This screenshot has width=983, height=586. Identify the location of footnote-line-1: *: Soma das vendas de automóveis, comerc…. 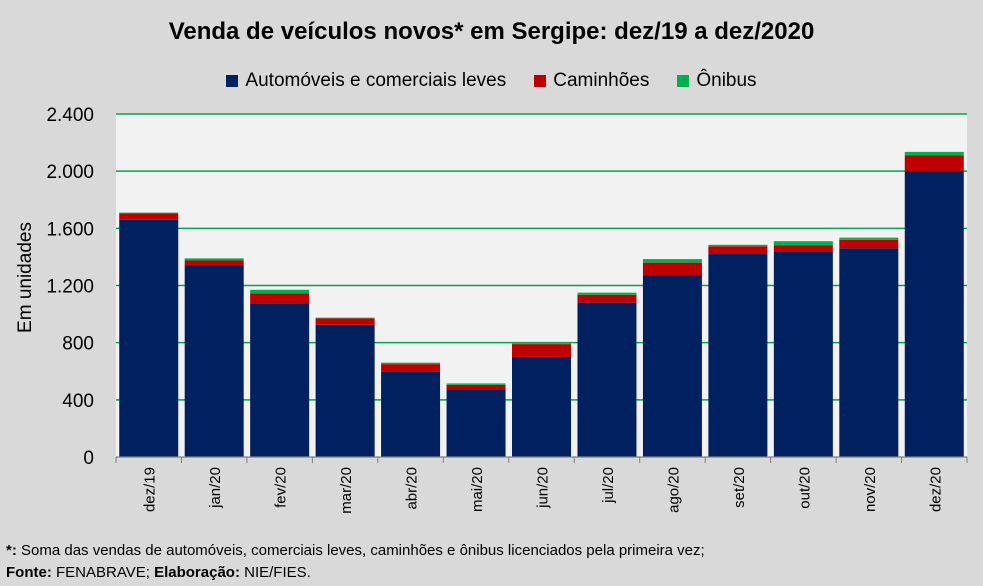
(355, 551).